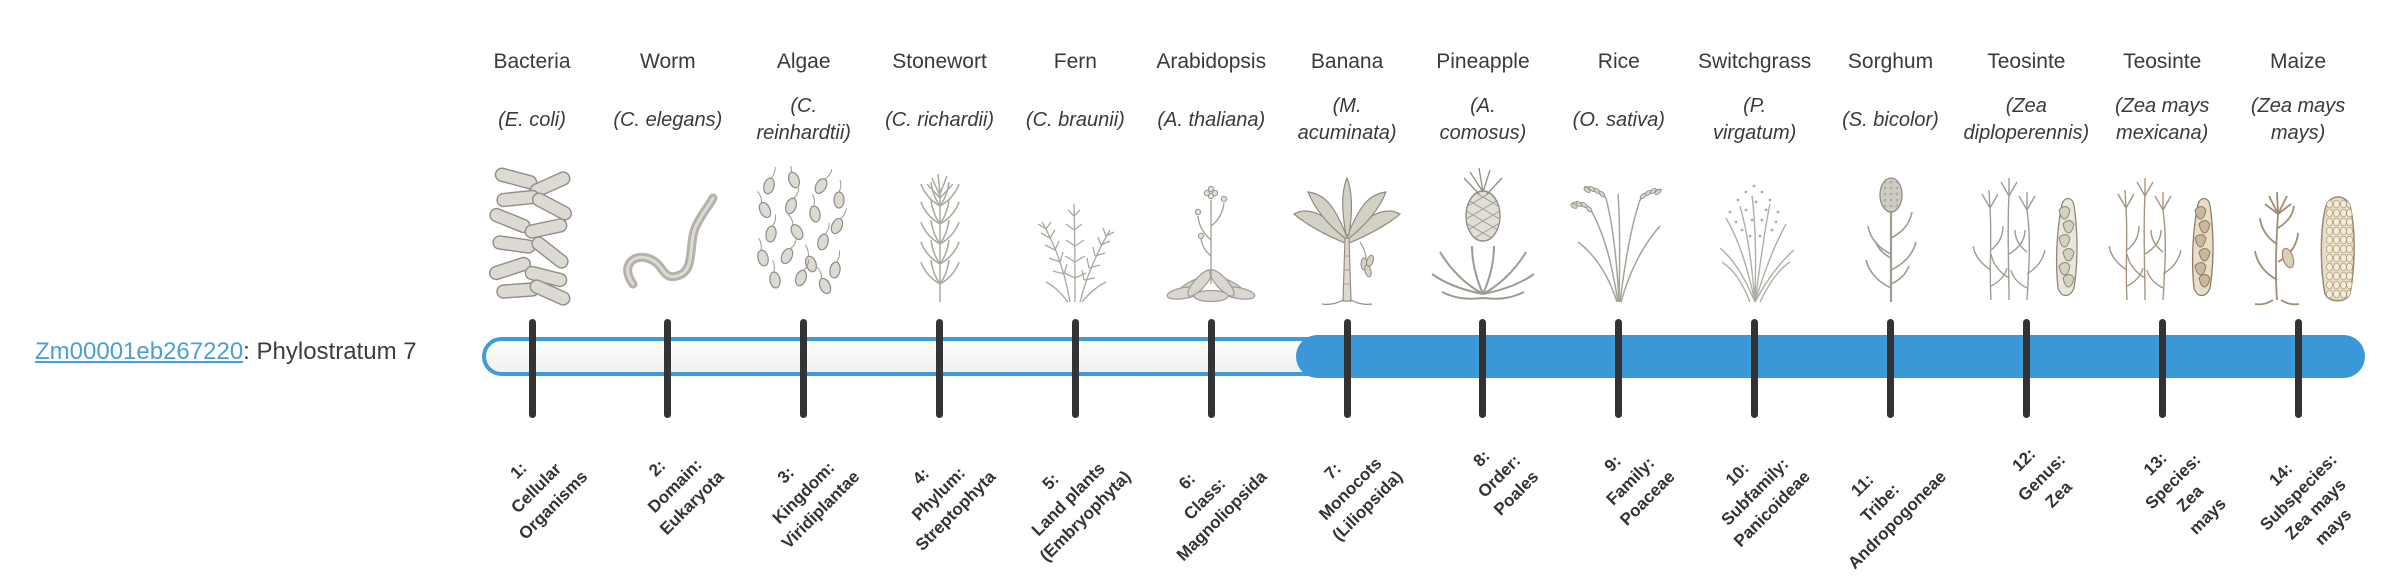  I want to click on stratum-label: 5: Land plants (Embryophyta), so click(1082, 512).